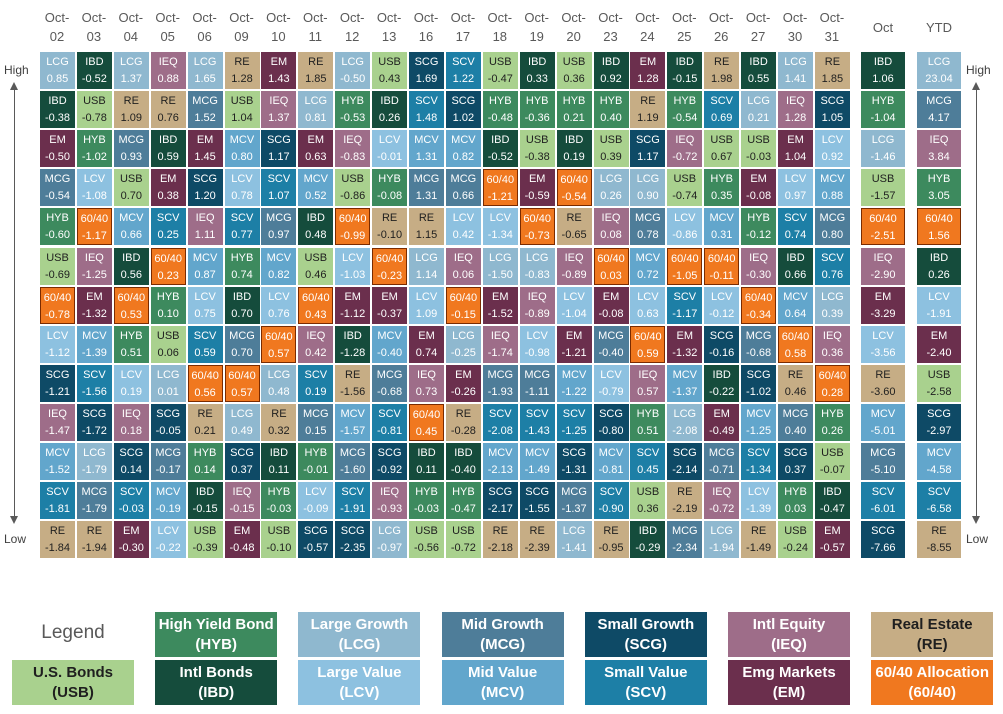  I want to click on table-cell: MCG 0.97, so click(279, 227).